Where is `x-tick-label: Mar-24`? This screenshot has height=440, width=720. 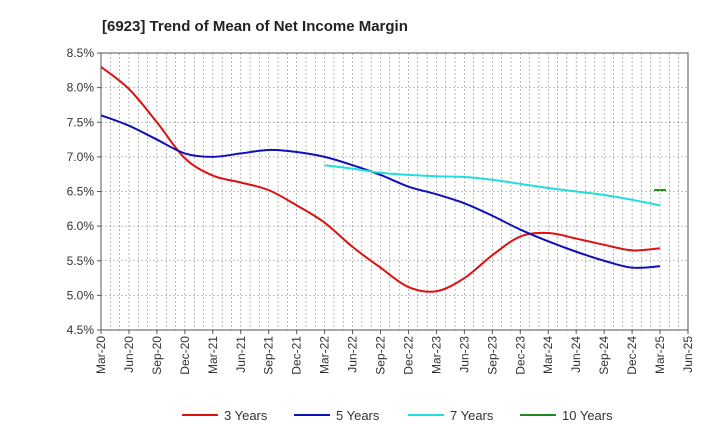
x-tick-label: Mar-24 is located at coordinates (548, 355).